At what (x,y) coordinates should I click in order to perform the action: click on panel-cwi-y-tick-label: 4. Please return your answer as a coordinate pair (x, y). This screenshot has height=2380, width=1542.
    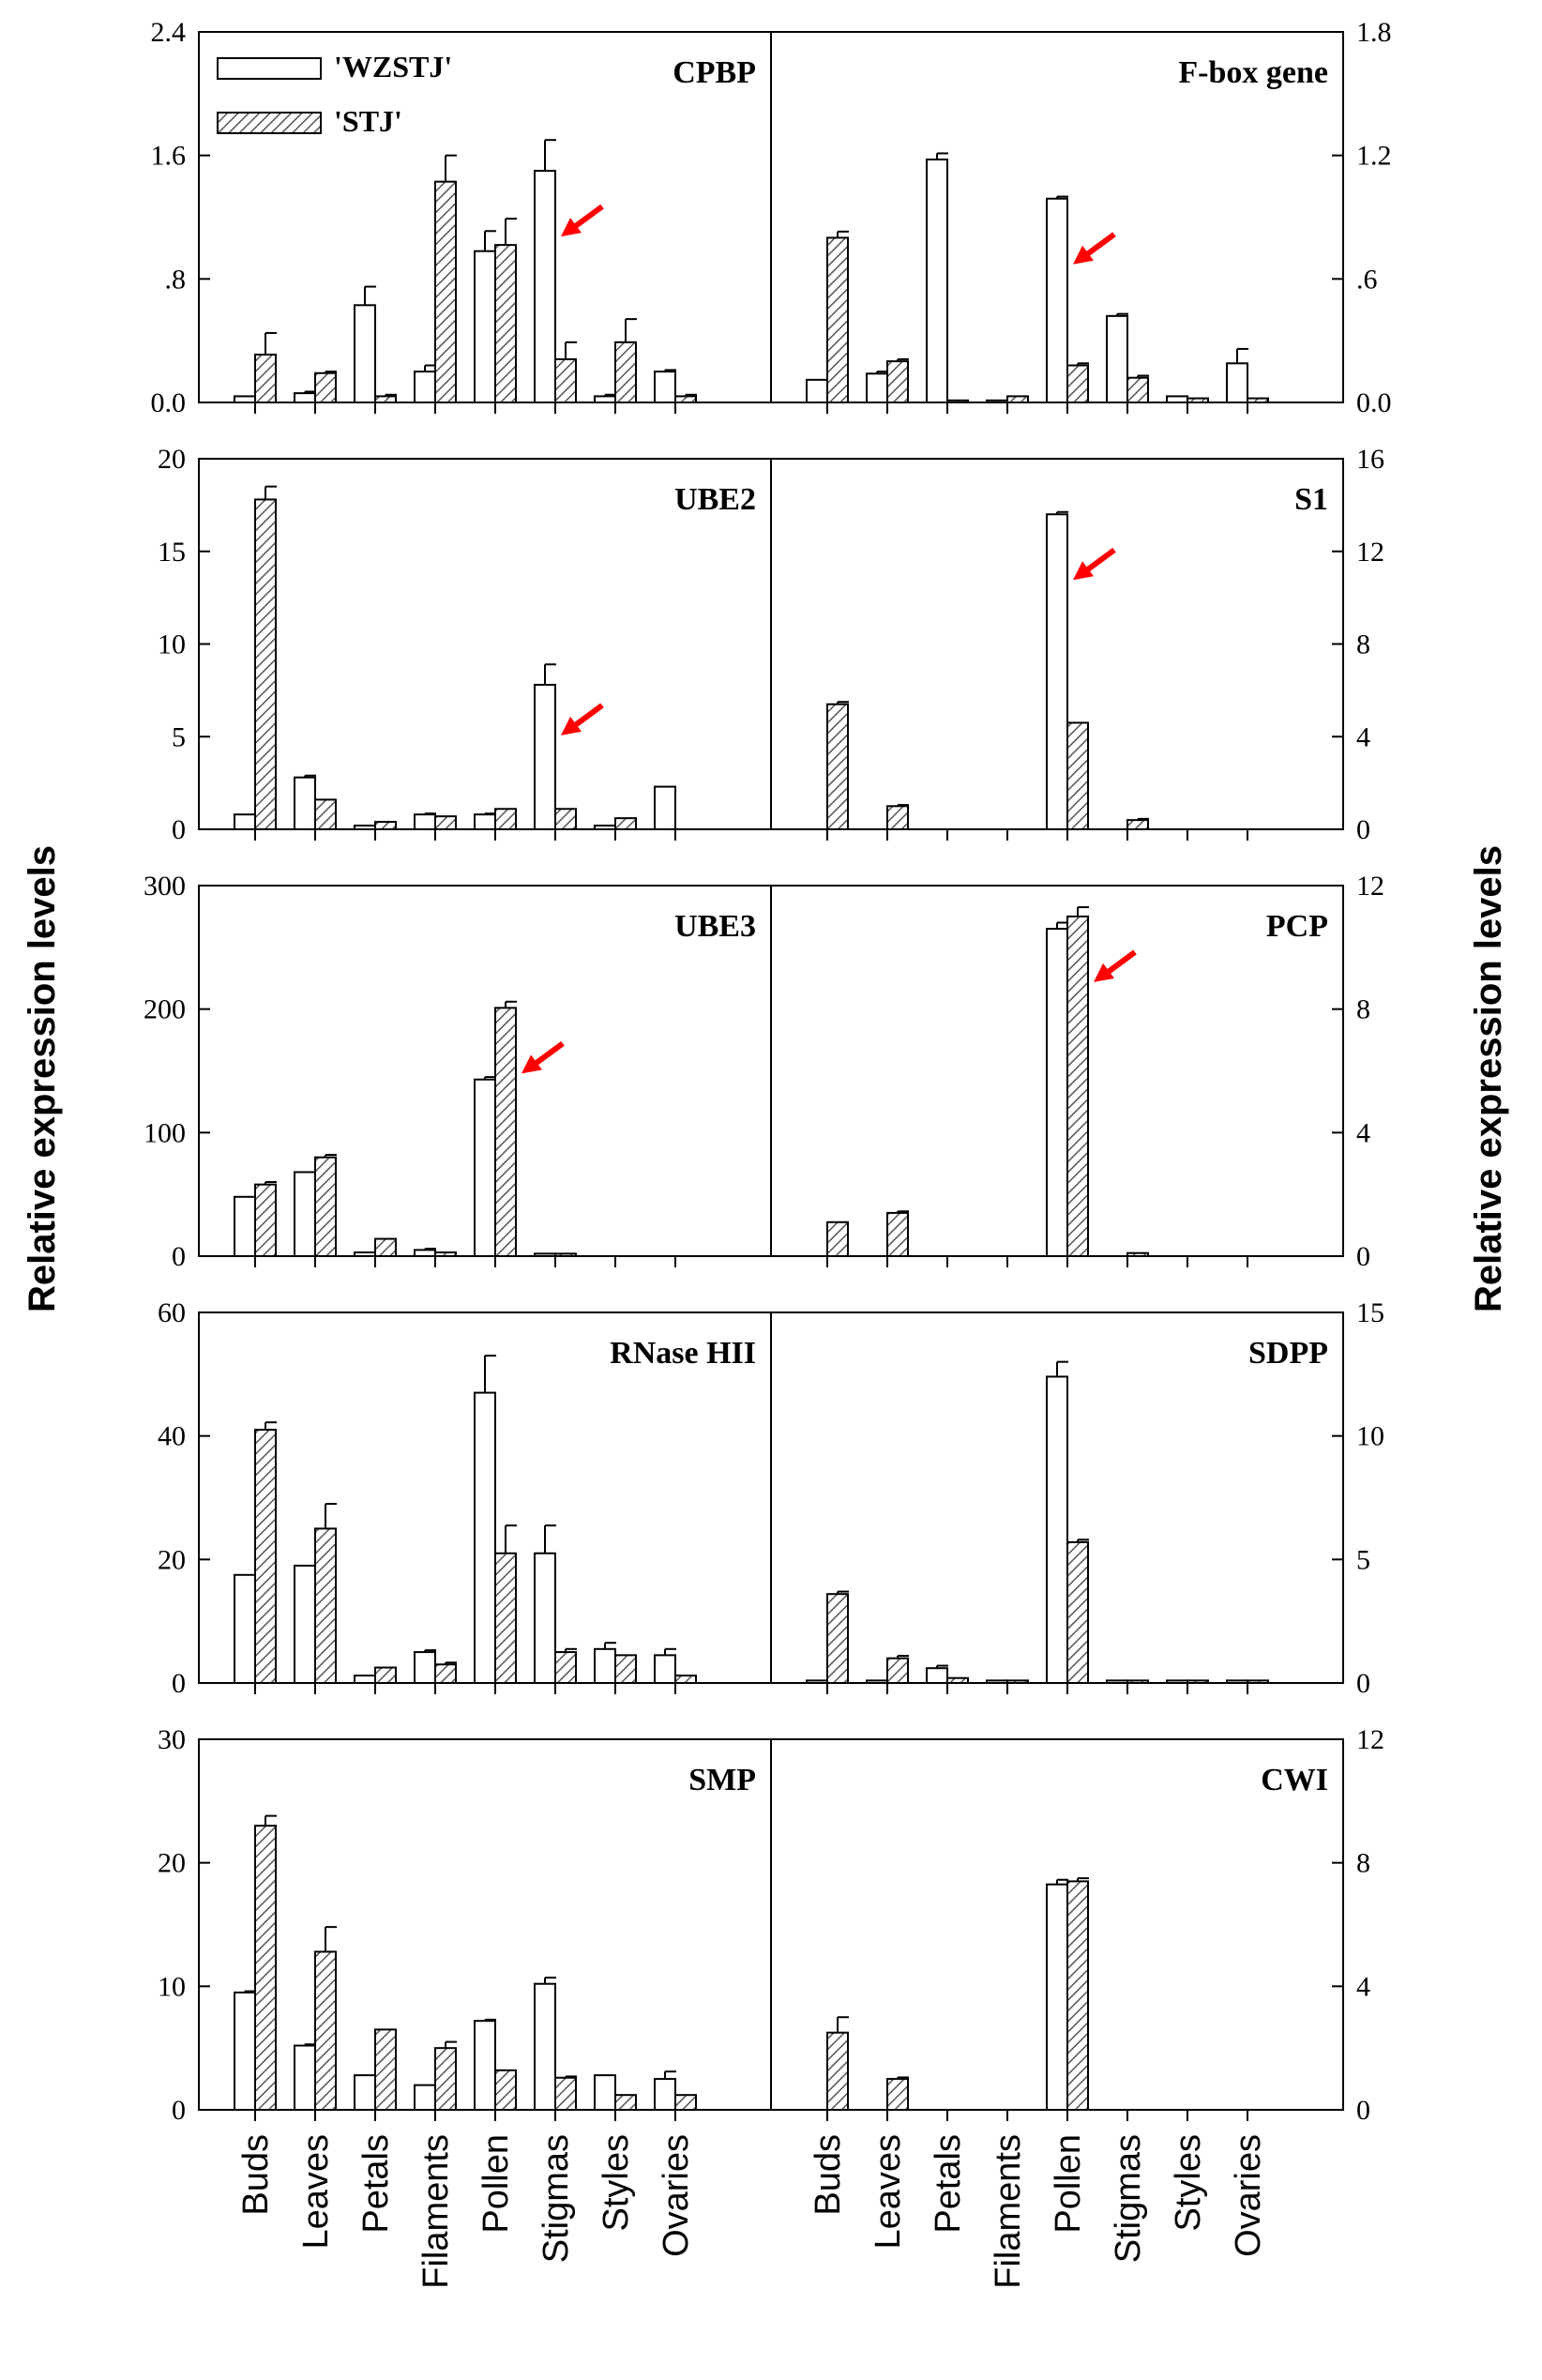
    Looking at the image, I should click on (1363, 1986).